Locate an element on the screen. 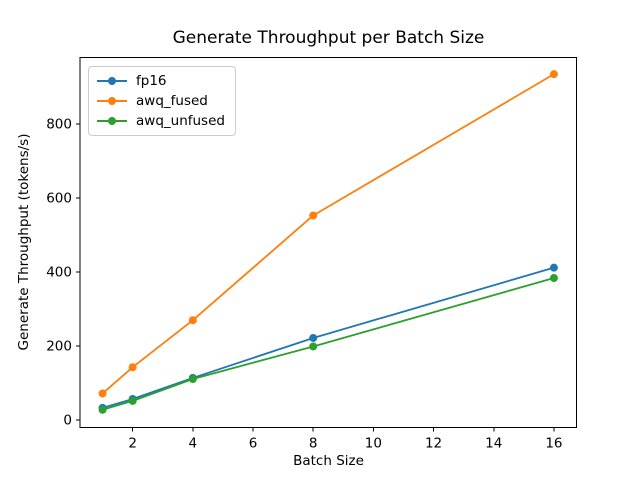 The image size is (640, 480). y-tick-label: 200 is located at coordinates (59, 347).